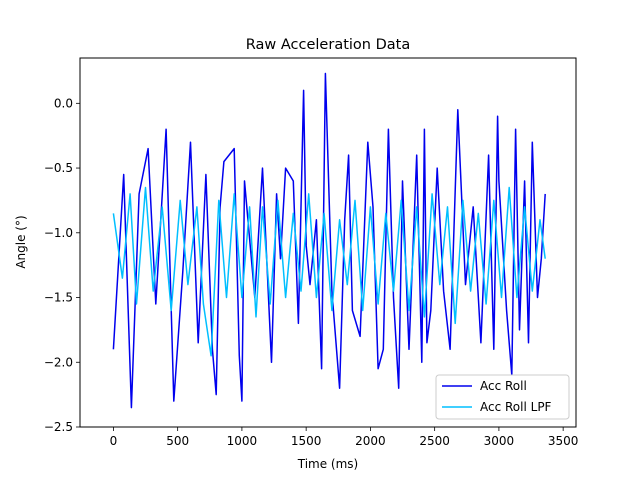 This screenshot has height=480, width=640. What do you see at coordinates (177, 441) in the screenshot?
I see `x-tick-label: 500` at bounding box center [177, 441].